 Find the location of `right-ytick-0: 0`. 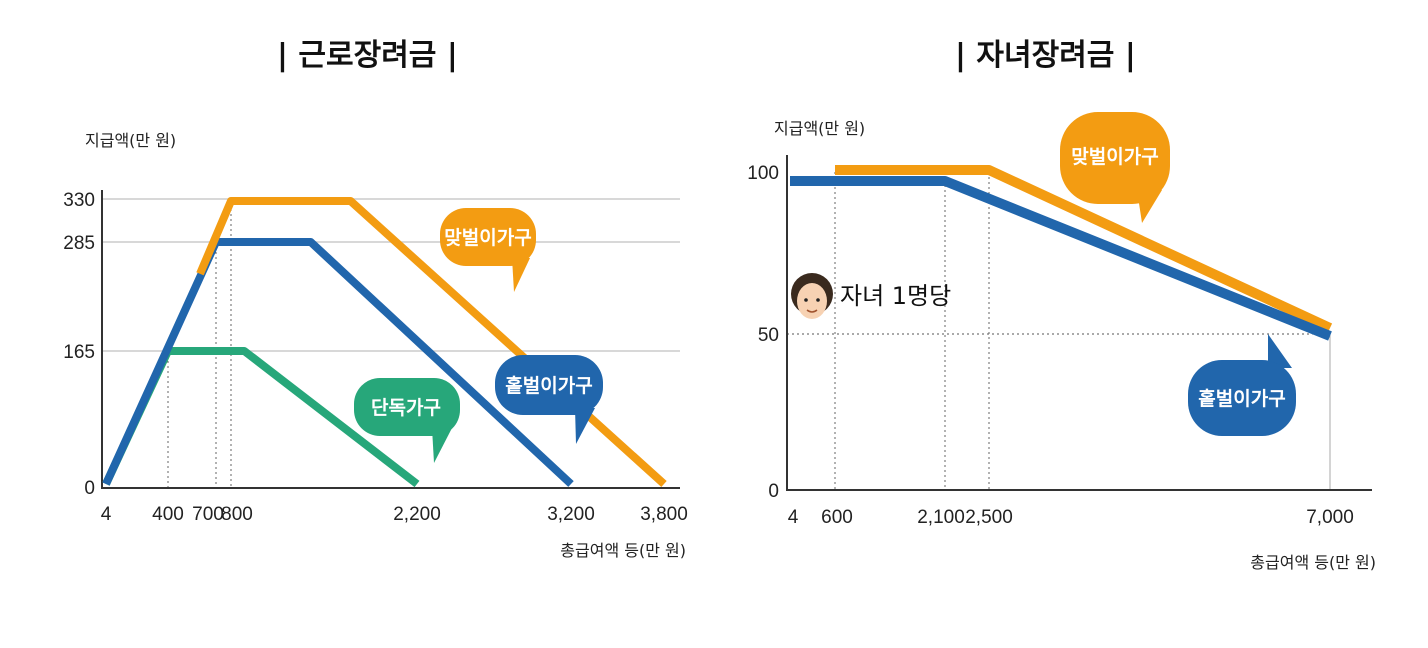

right-ytick-0: 0 is located at coordinates (773, 491).